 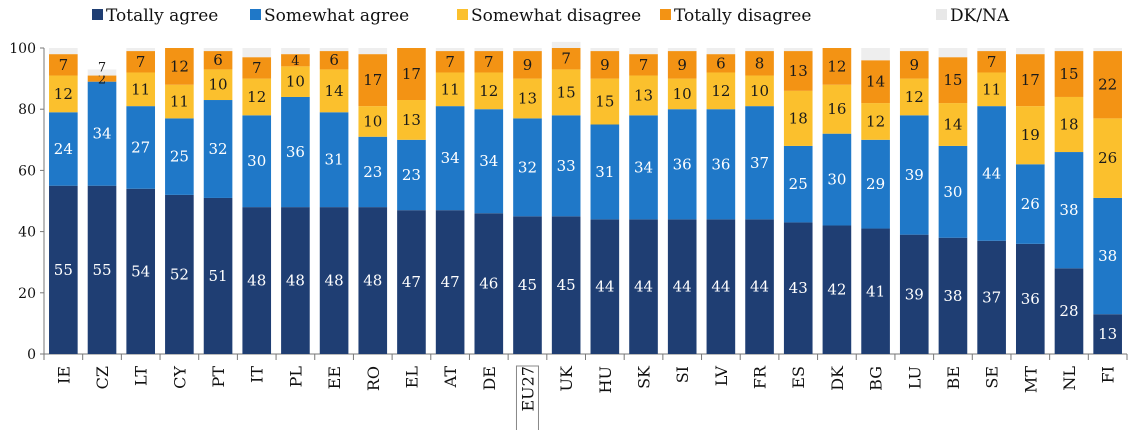 I want to click on category-label-se: SE, so click(x=992, y=377).